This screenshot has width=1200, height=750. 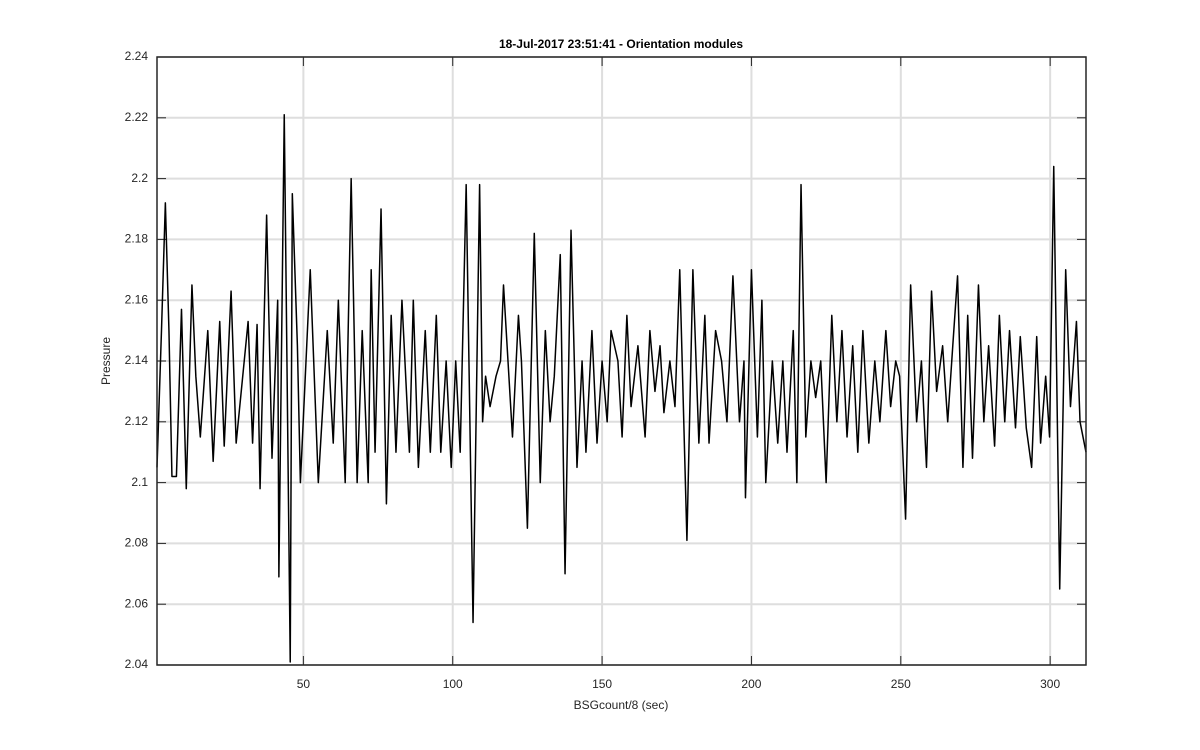 I want to click on y-tick-label: 2.24, so click(x=137, y=56).